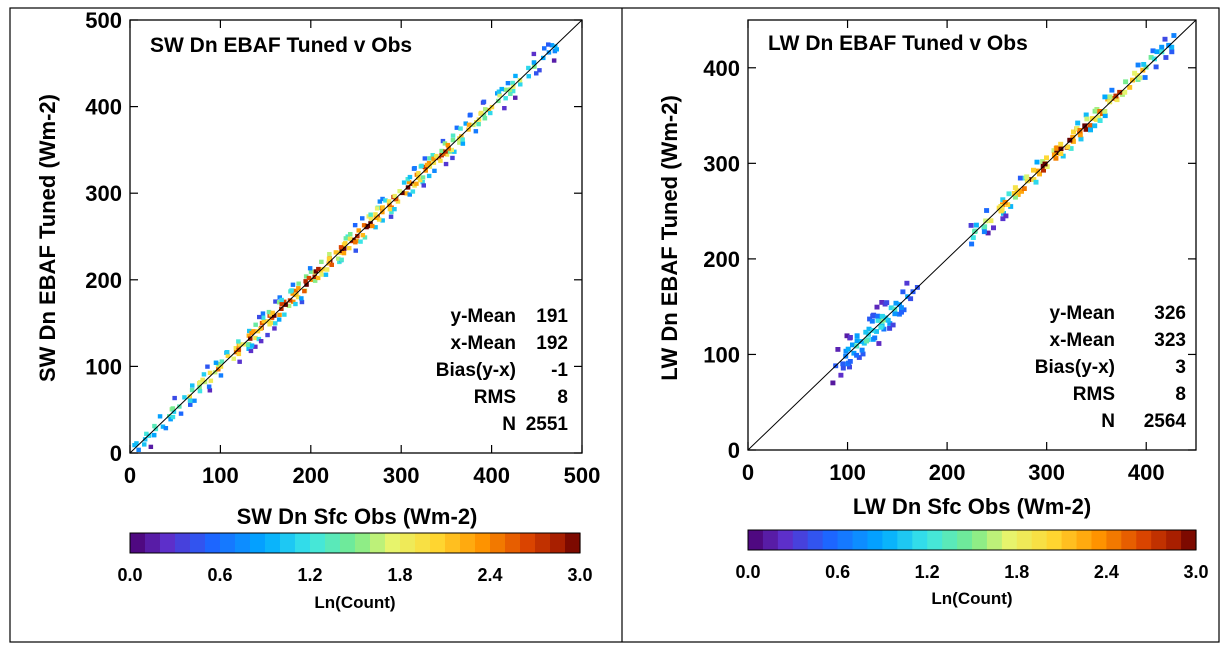 This screenshot has width=1223, height=649. I want to click on stat-value: 323, so click(1170, 340).